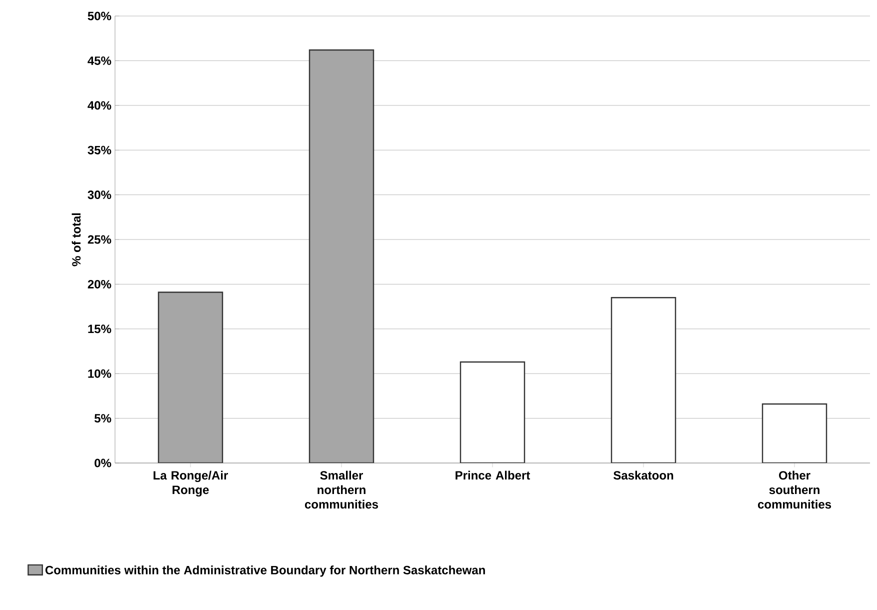  I want to click on y-tick-label: 15%, so click(100, 329).